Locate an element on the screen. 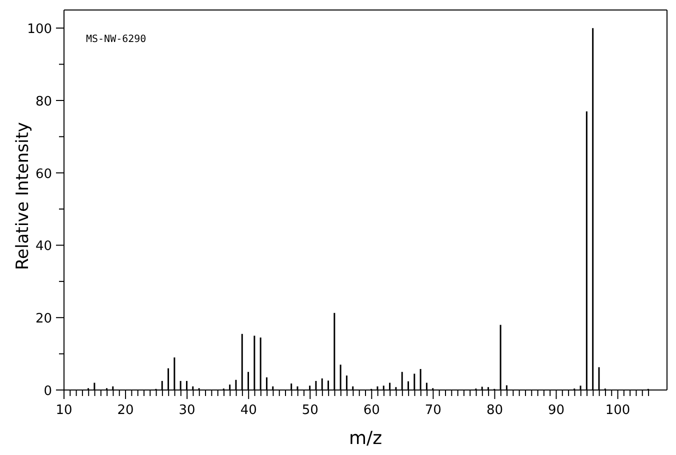  x-tick-label: 100 is located at coordinates (617, 410).